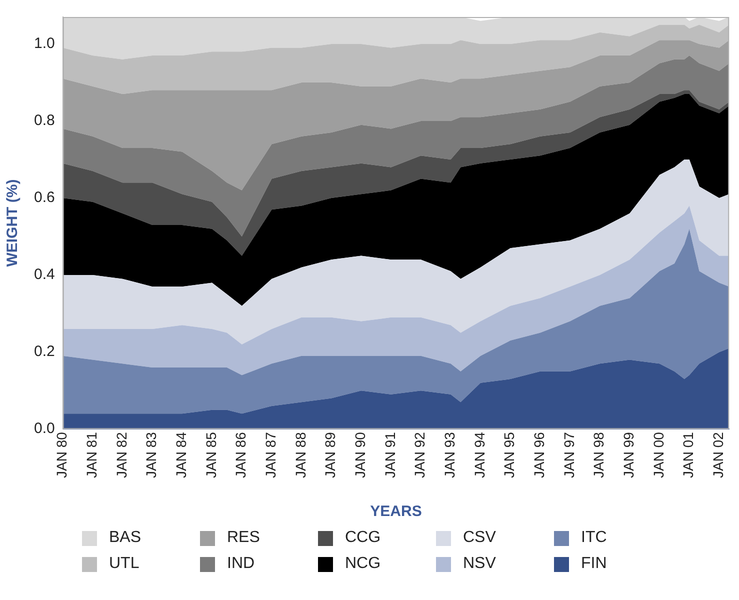  What do you see at coordinates (300, 455) in the screenshot?
I see `x-tick-label: JAN 88` at bounding box center [300, 455].